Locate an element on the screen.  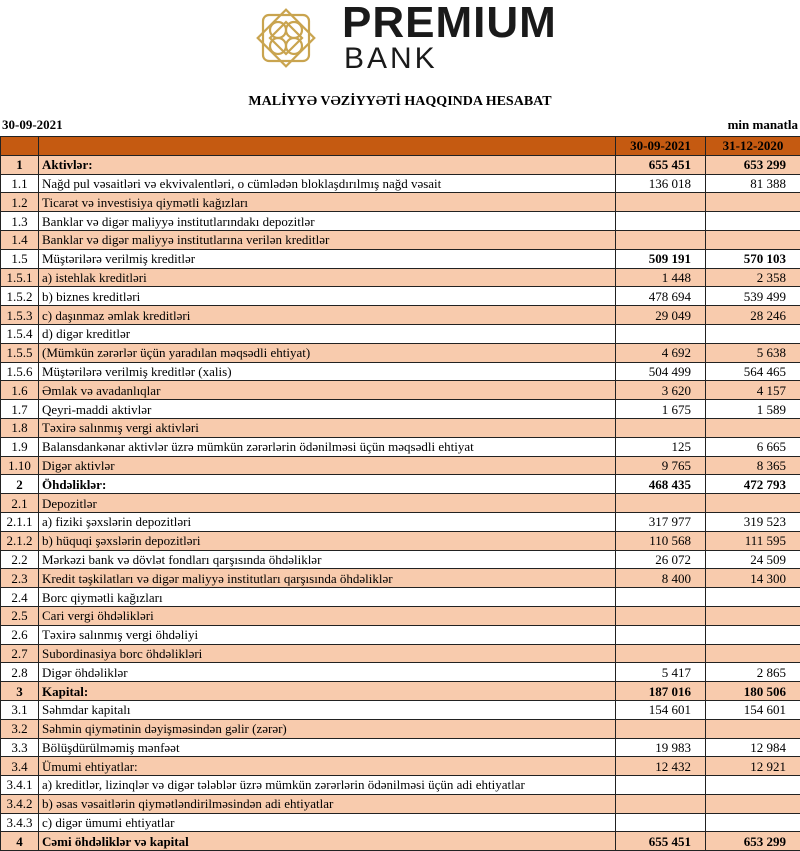
report-title: MALİYYƏ VƏZİYYƏTİ HAQQINDA HESABAT is located at coordinates (400, 101).